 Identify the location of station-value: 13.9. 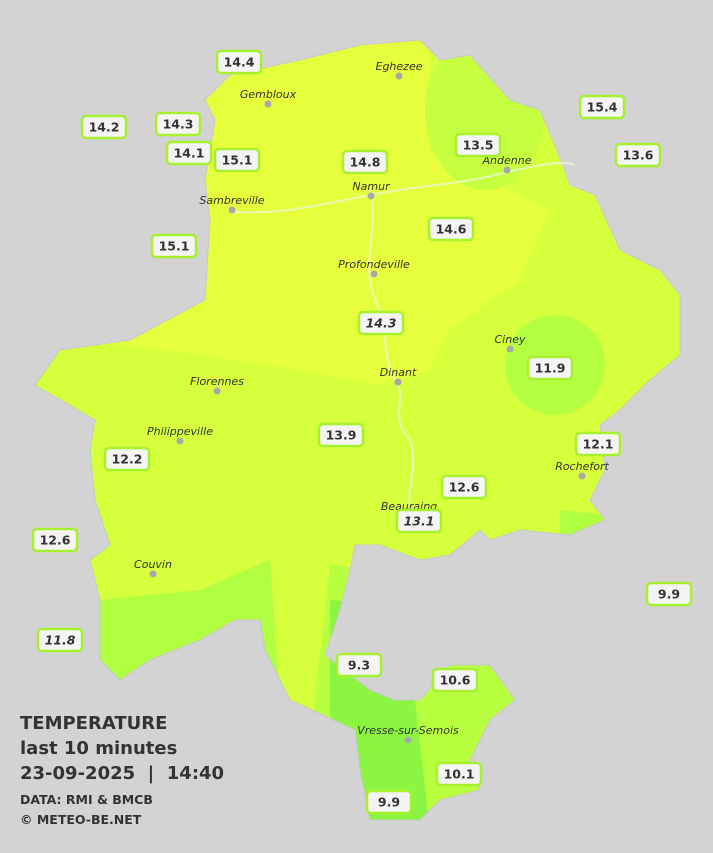
(341, 435).